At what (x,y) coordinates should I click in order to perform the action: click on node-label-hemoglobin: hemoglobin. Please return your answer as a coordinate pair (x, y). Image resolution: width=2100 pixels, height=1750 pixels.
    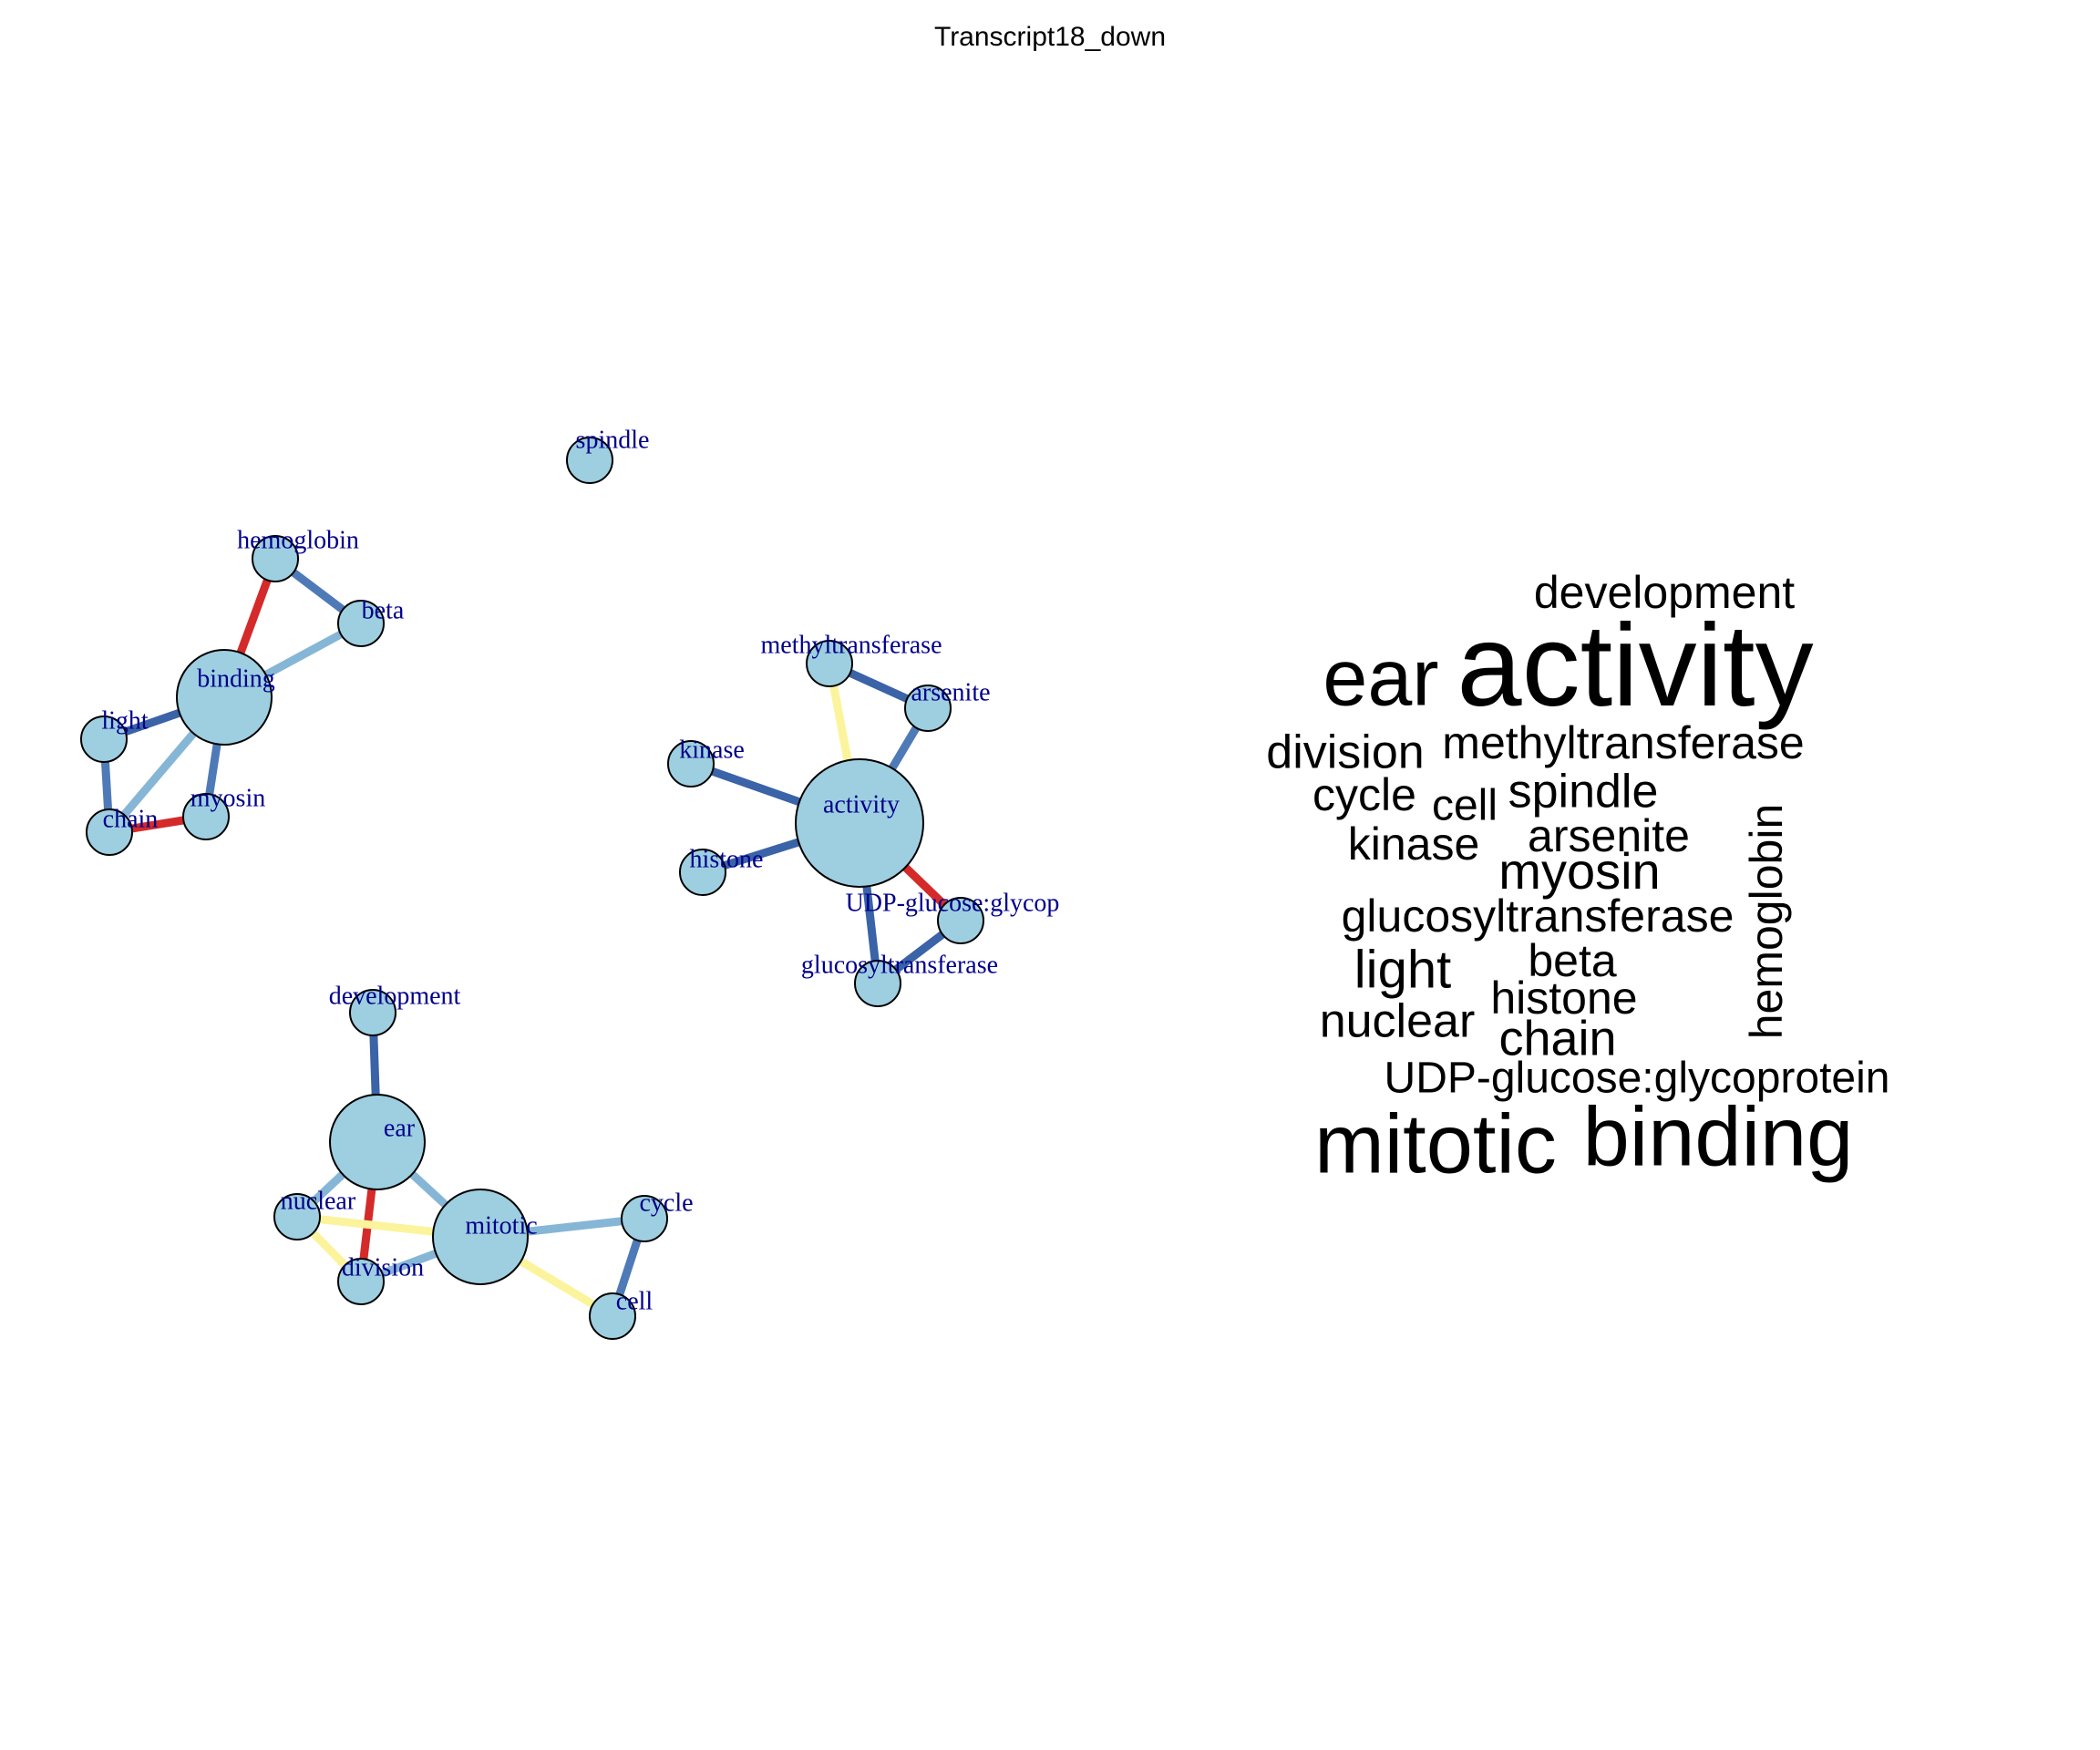
    Looking at the image, I should click on (298, 540).